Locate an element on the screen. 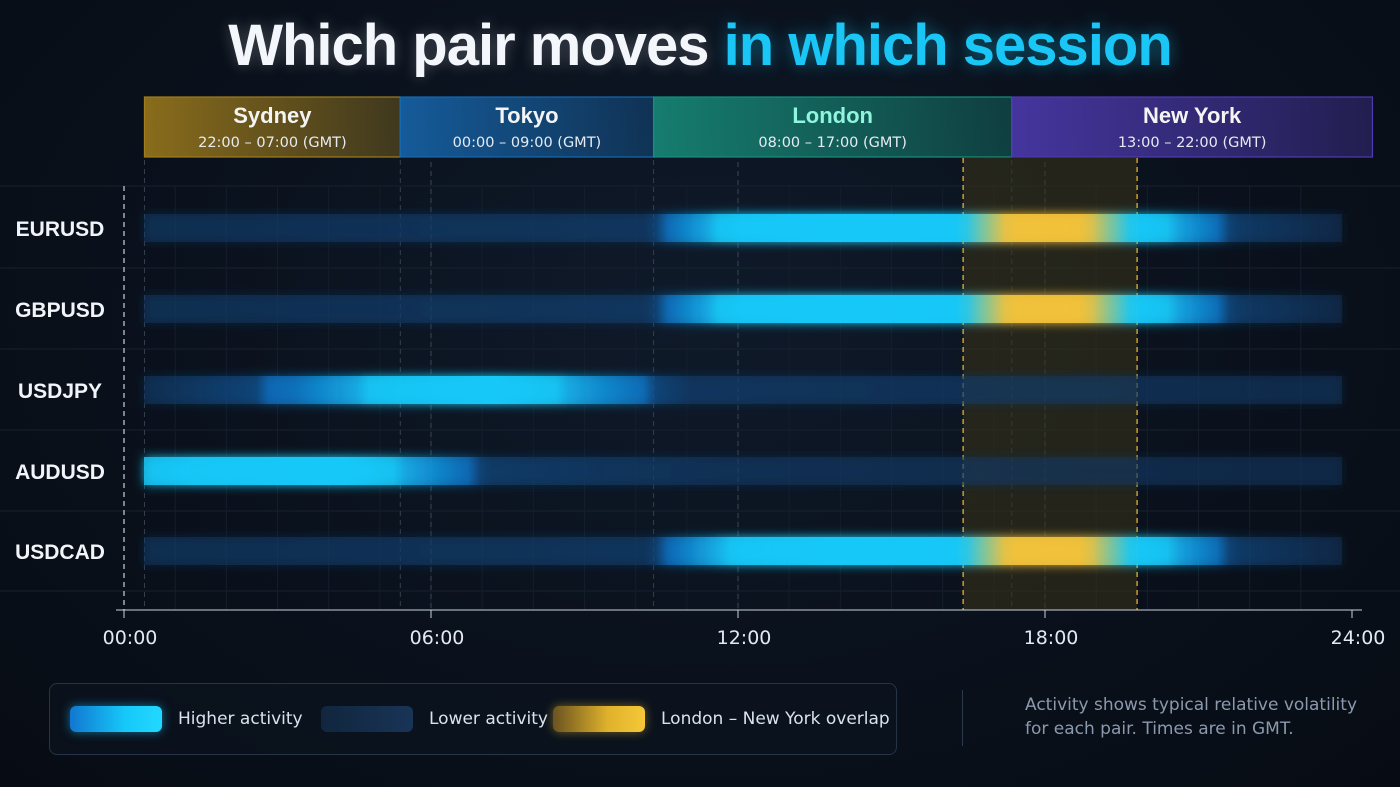 The image size is (1400, 787). legend-swatch-low is located at coordinates (367, 719).